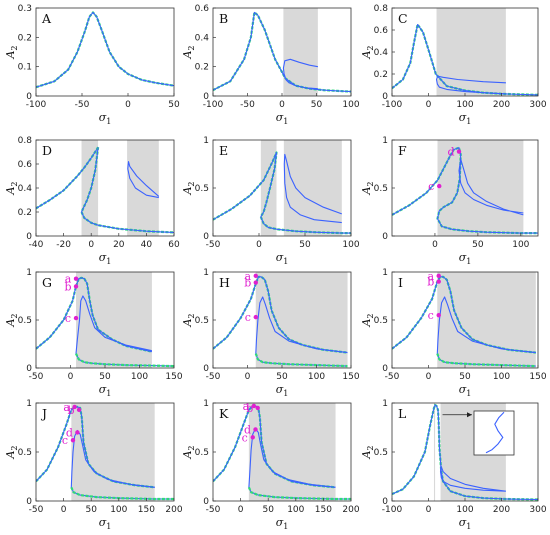  Describe the element at coordinates (25, 9) in the screenshot. I see `y-tick-label: 0.3` at that location.